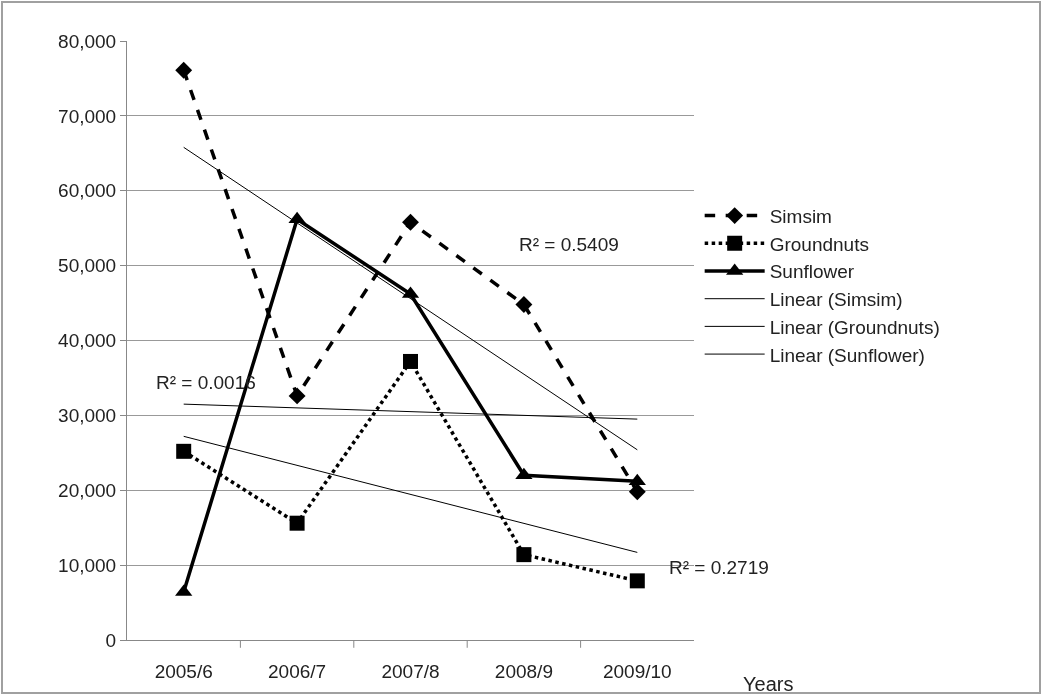  I want to click on y-tick-label: 10,000, so click(87, 565).